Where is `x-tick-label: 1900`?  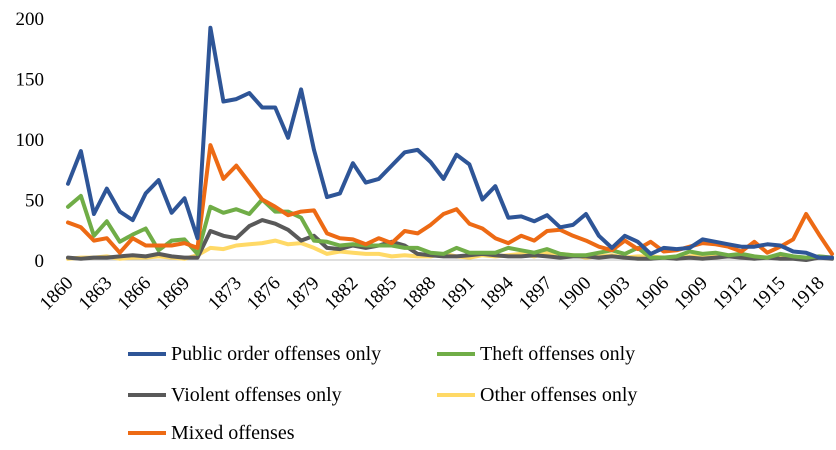
x-tick-label: 1900 is located at coordinates (575, 294).